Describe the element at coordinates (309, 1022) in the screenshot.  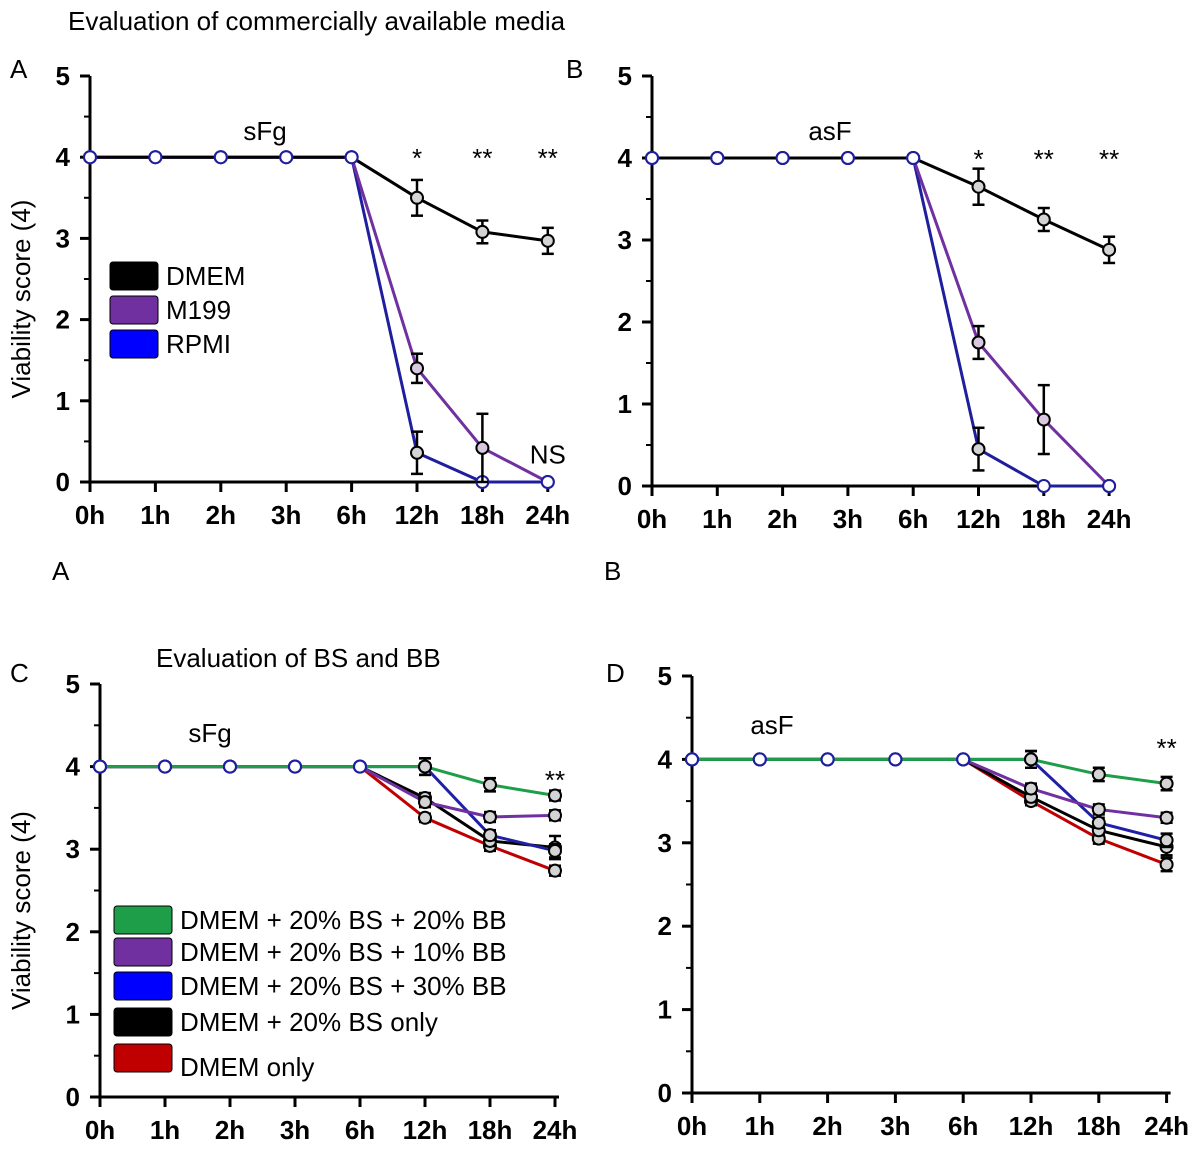
I see `legend-label-20bs-only: DMEM + 20% BS only` at that location.